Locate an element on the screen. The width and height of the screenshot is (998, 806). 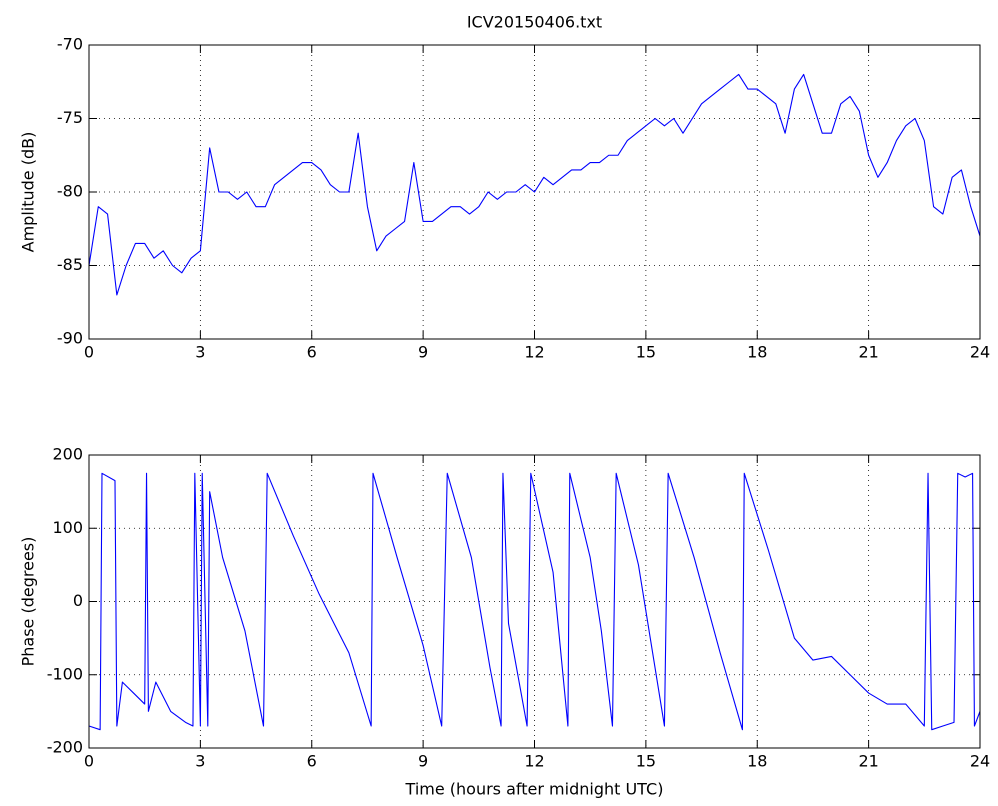
y-tick-label: -100 is located at coordinates (65, 673).